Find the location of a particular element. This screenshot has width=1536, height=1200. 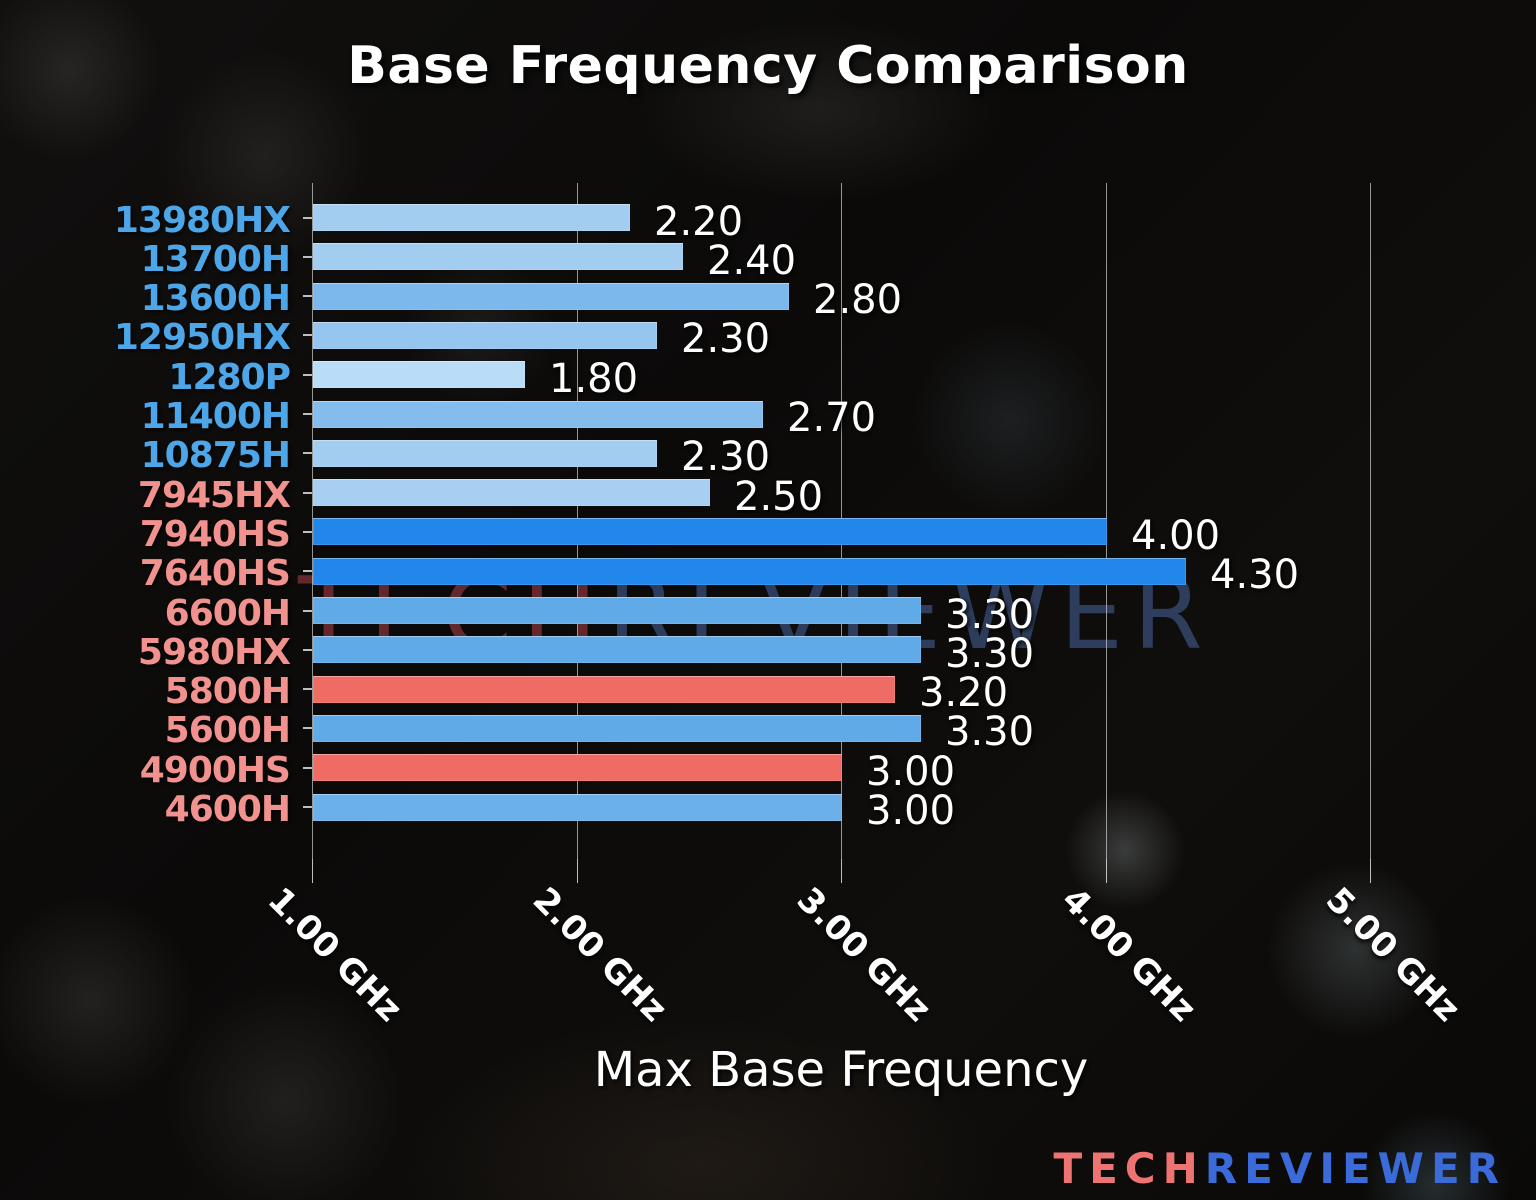

bar-7945hx is located at coordinates (511, 493).